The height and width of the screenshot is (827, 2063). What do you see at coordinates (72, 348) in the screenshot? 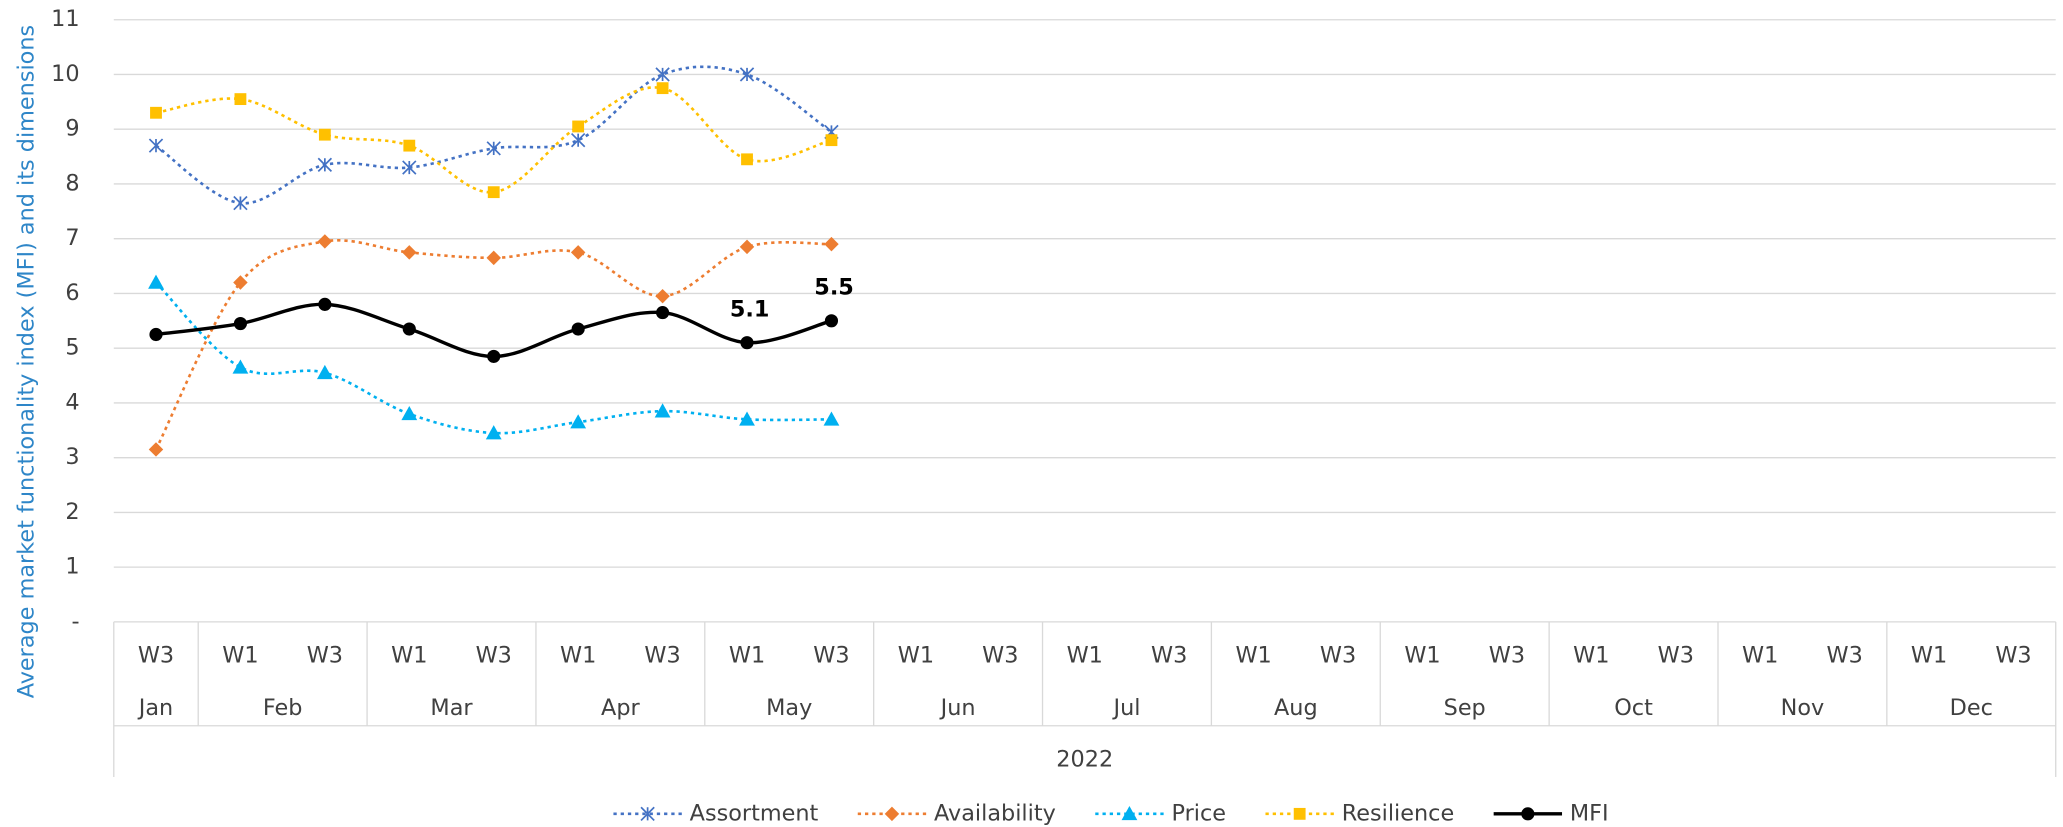
I see `y-tick-label: 5` at bounding box center [72, 348].